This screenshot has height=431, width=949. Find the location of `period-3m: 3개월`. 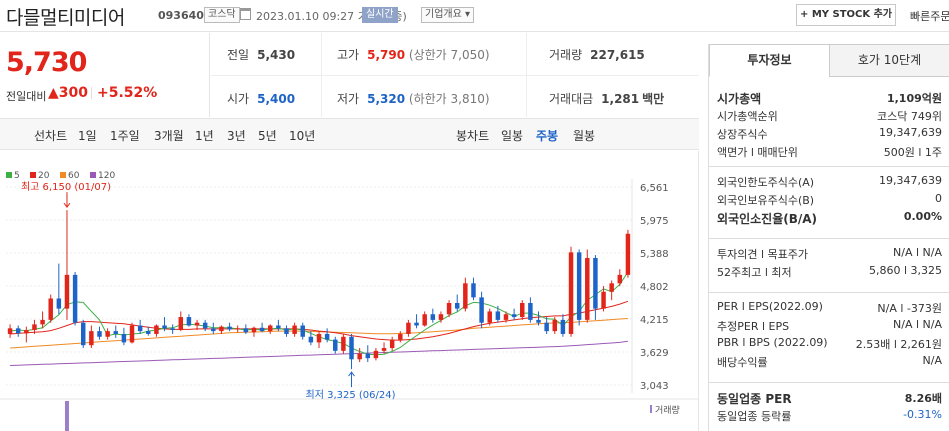

period-3m: 3개월 is located at coordinates (169, 136).